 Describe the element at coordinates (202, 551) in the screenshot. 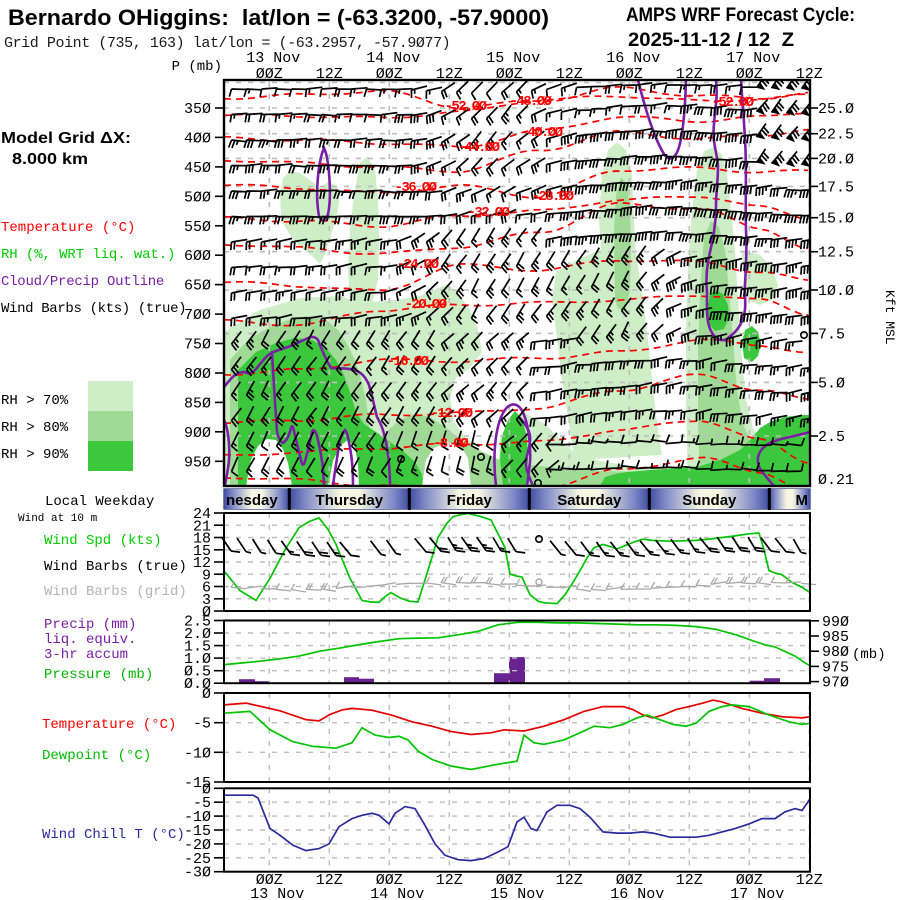

I see `svg-text: 15` at that location.